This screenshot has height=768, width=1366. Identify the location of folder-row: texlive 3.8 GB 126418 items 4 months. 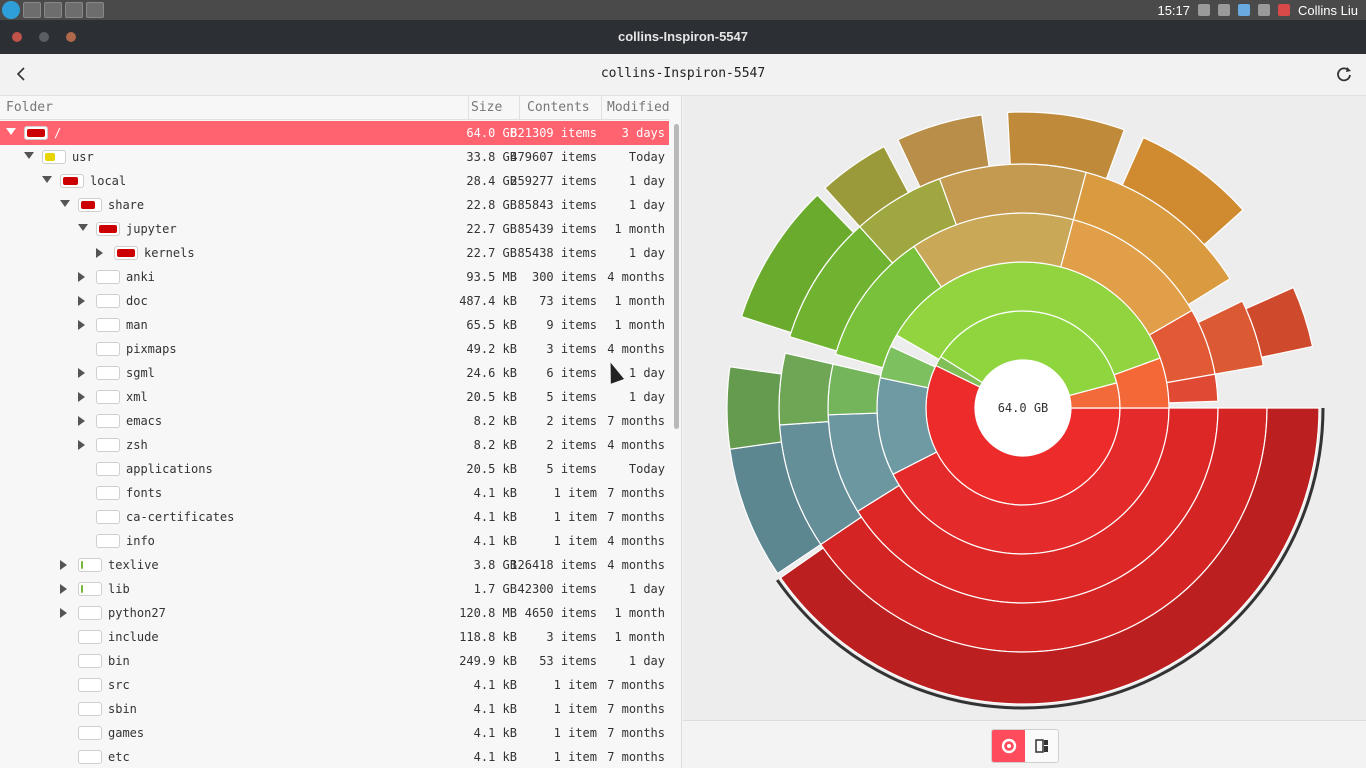
(334, 565).